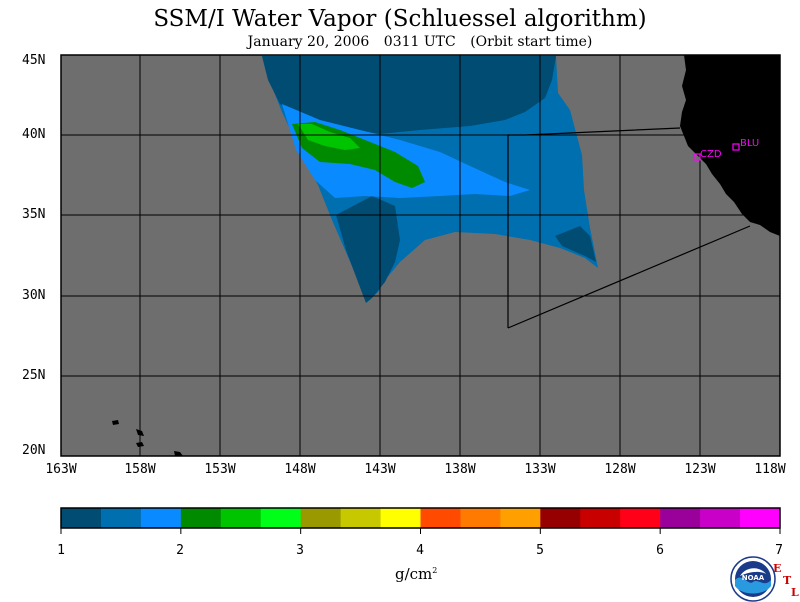  I want to click on subtitle-time: 0311 UTC, so click(419, 42).